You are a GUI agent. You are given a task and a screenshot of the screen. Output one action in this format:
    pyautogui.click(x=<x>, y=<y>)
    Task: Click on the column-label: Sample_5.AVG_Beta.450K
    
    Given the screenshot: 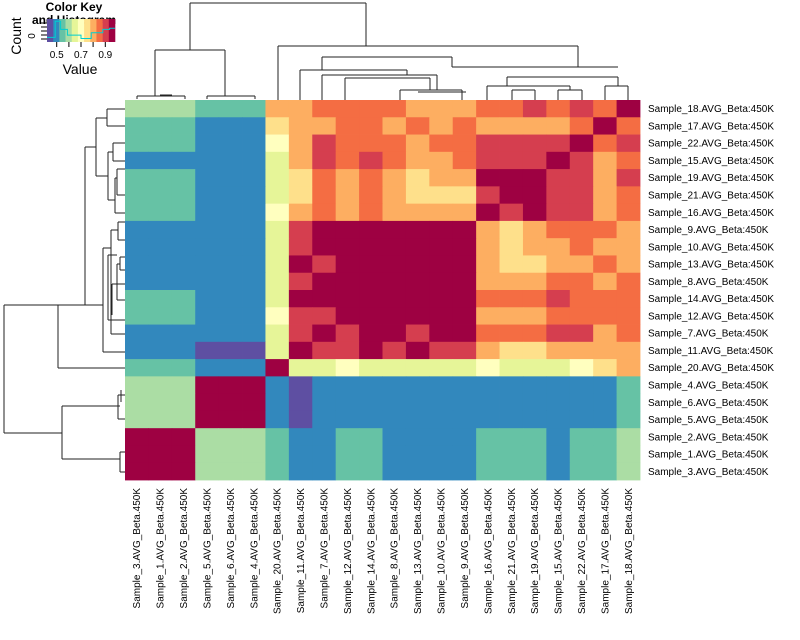 What is the action you would take?
    pyautogui.click(x=207, y=548)
    